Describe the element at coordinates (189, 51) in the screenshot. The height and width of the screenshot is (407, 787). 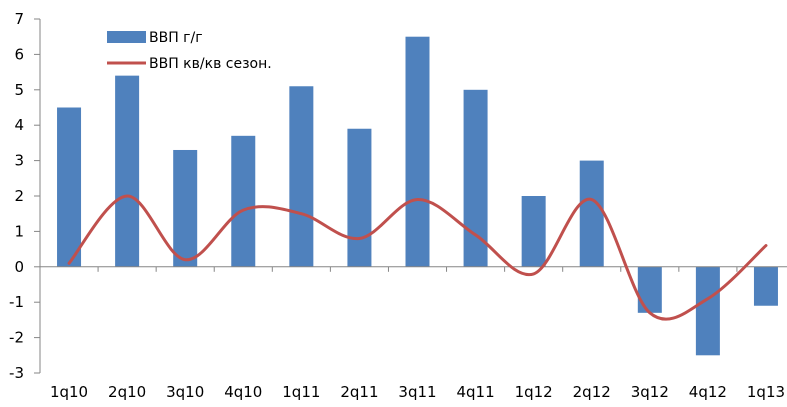
I see `legend: ВВП г/г ВВП кв/кв сезон.` at that location.